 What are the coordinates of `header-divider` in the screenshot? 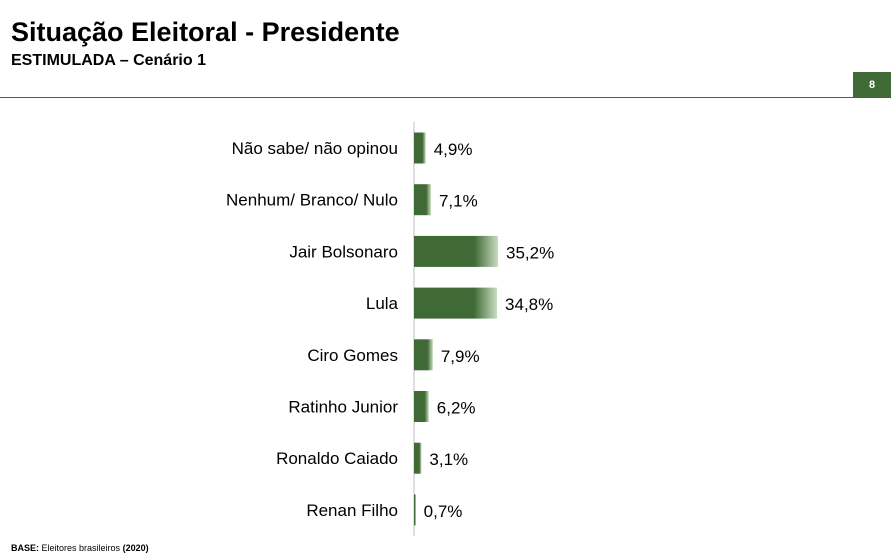 It's located at (445, 97).